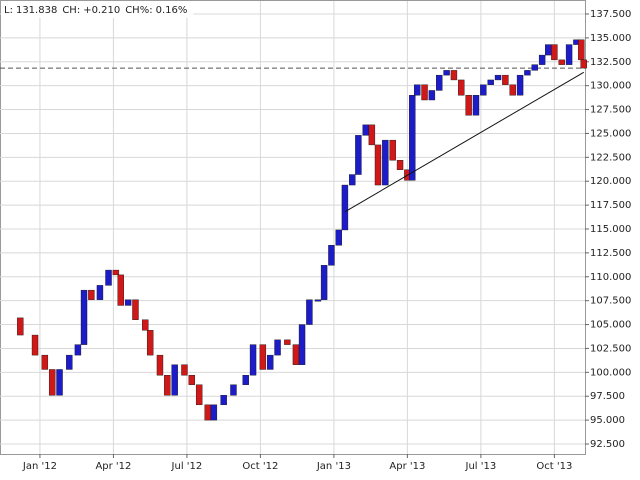 Image resolution: width=640 pixels, height=480 pixels. What do you see at coordinates (607, 420) in the screenshot?
I see `y-tick-label: 95.000` at bounding box center [607, 420].